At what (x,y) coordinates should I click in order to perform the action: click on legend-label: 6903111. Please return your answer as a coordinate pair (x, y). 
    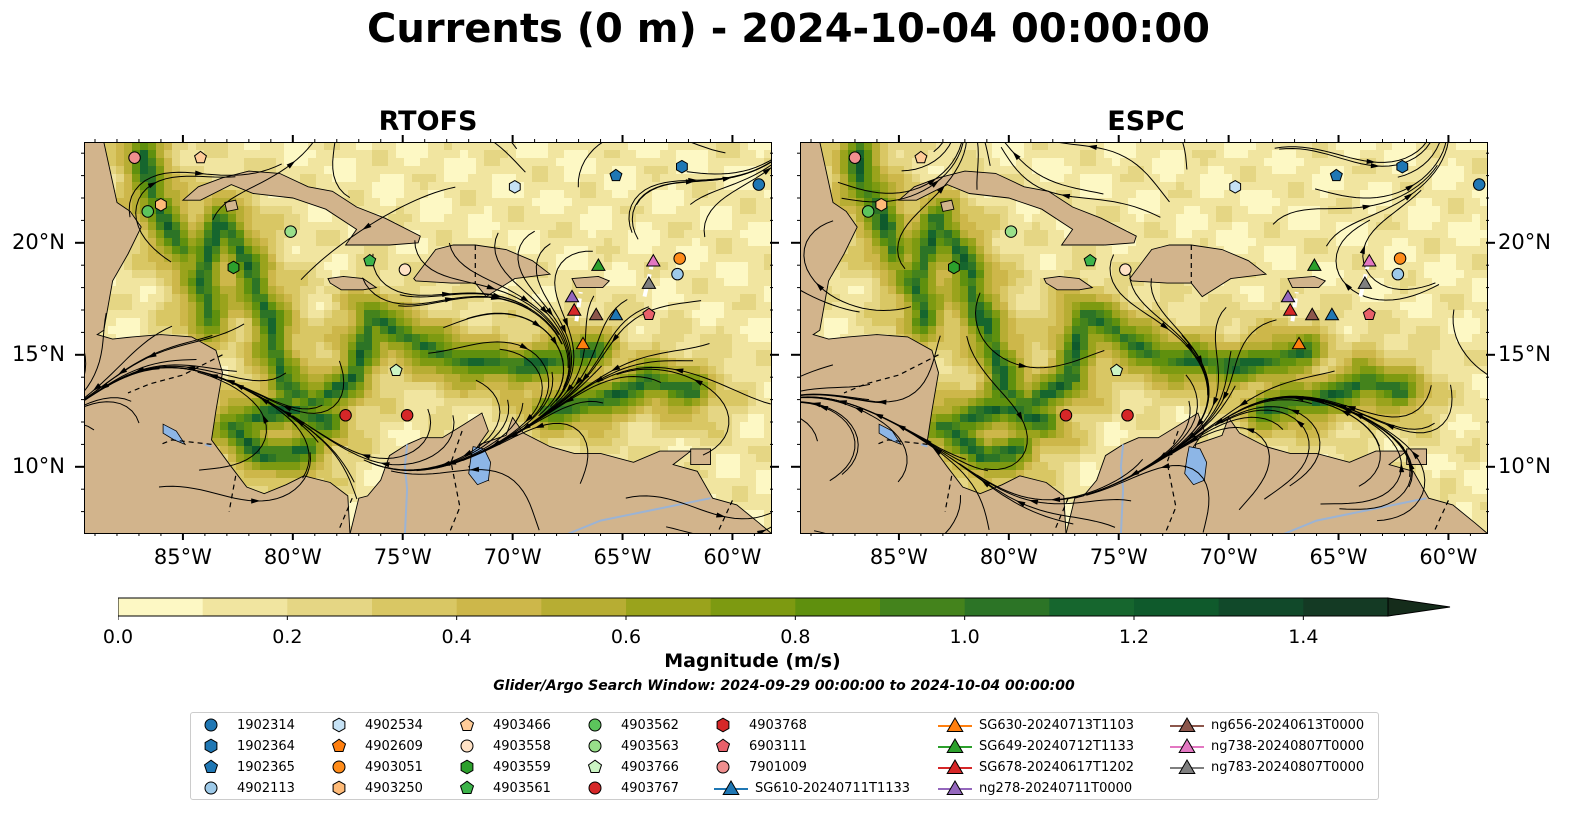
    Looking at the image, I should click on (778, 746).